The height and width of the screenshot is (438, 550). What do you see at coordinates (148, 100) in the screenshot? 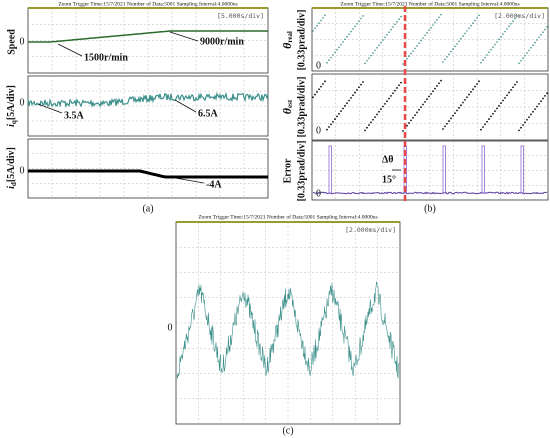
I see `trace` at bounding box center [148, 100].